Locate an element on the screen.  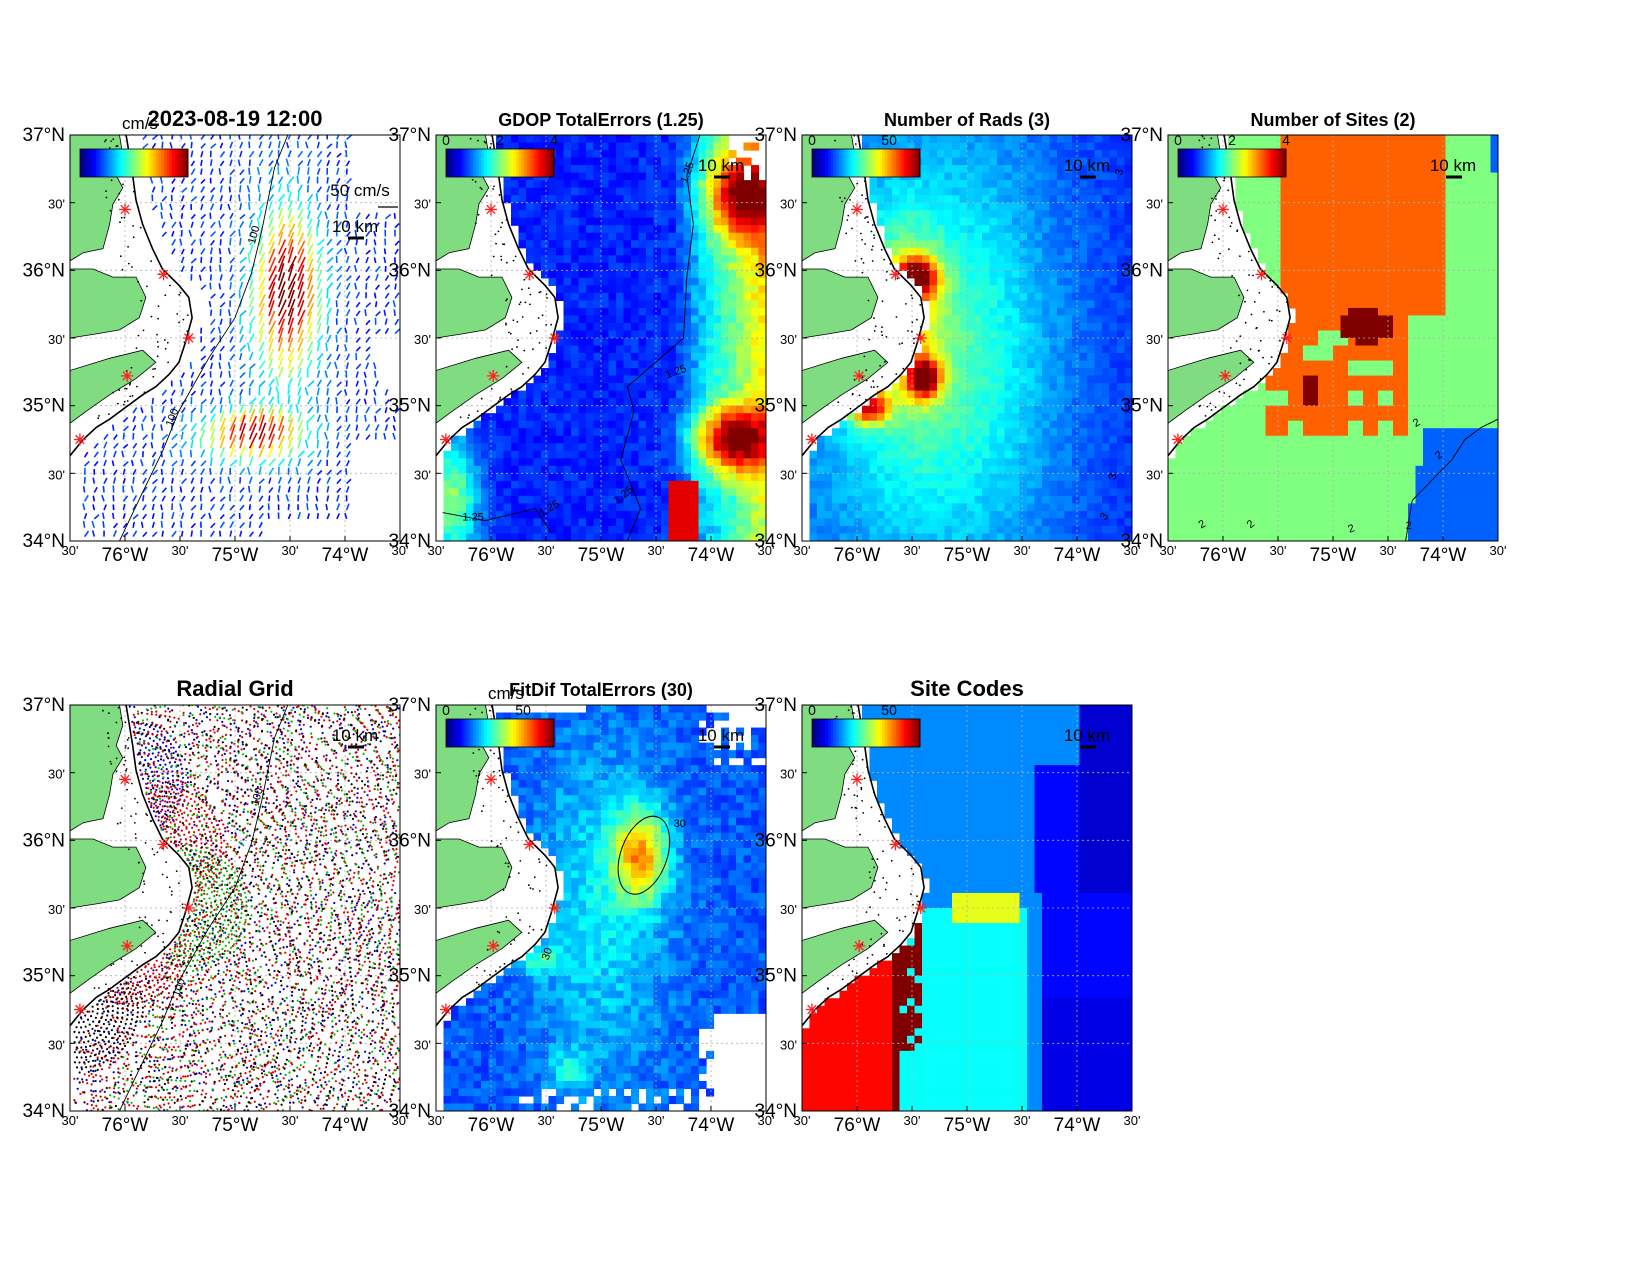
colorbar-tick-label: 2 is located at coordinates (500, 140).